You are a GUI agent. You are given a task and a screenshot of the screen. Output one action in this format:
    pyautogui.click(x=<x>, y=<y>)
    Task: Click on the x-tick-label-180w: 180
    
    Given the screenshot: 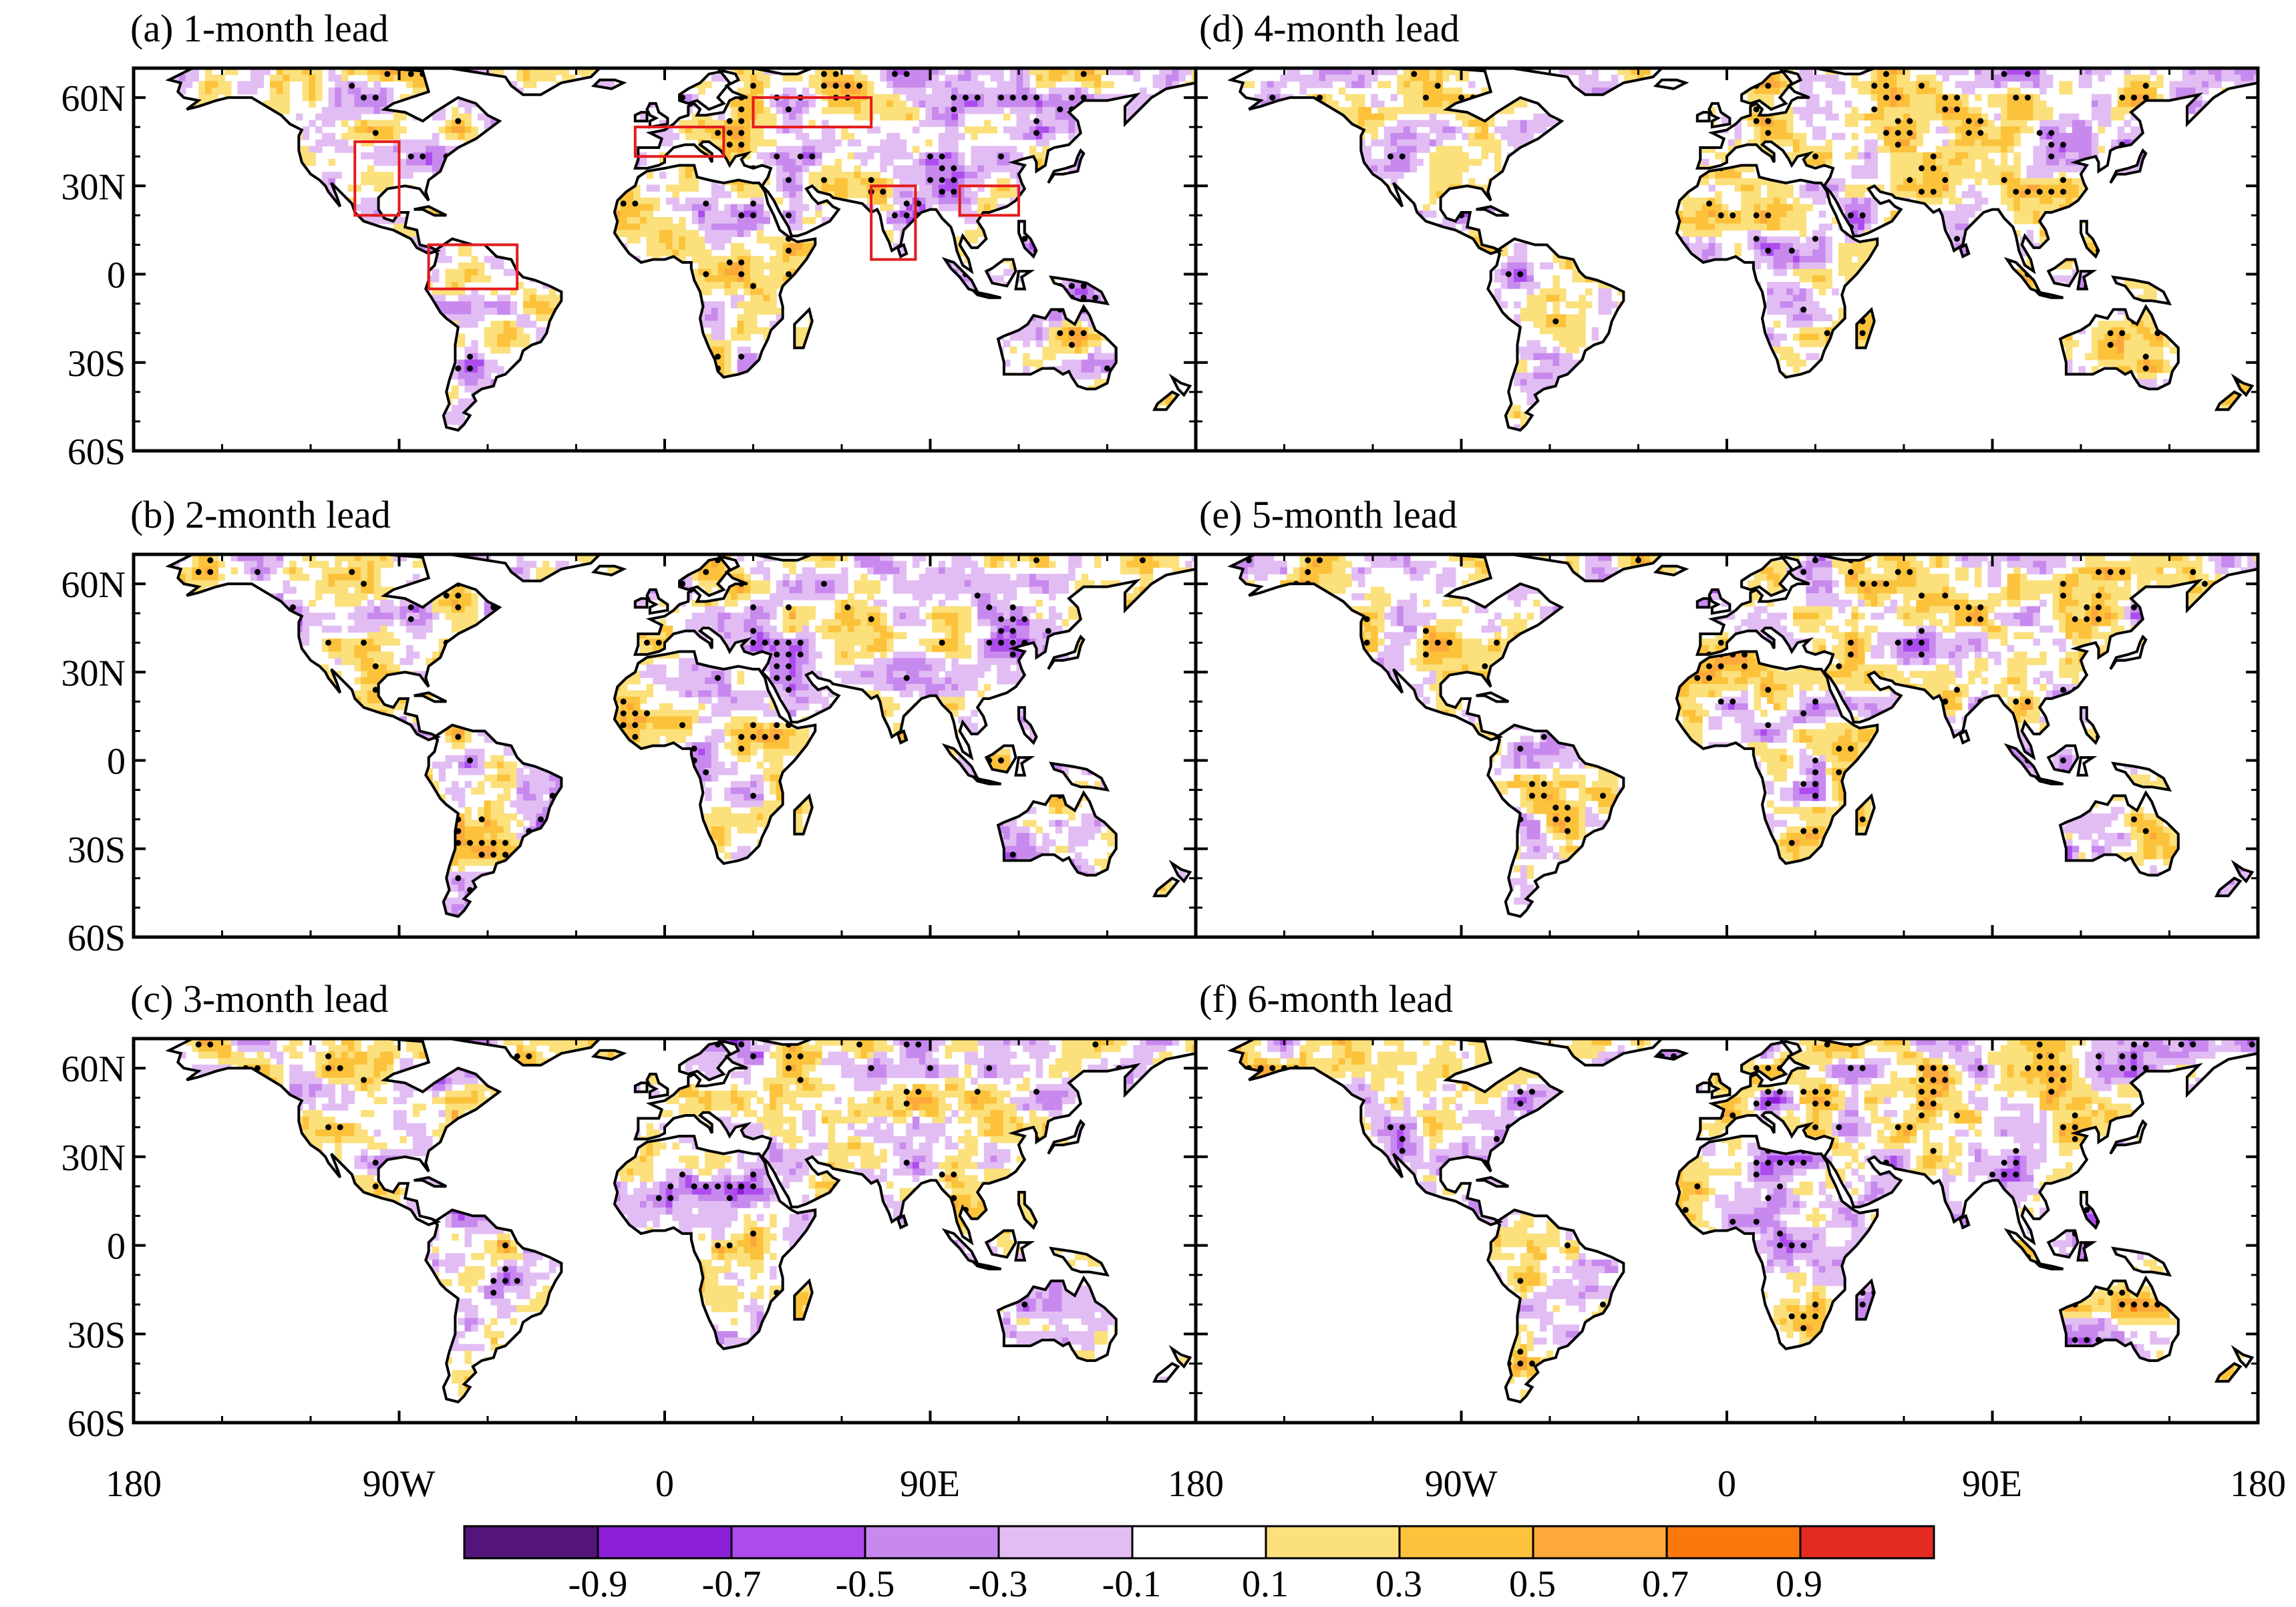 What is the action you would take?
    pyautogui.click(x=134, y=1484)
    